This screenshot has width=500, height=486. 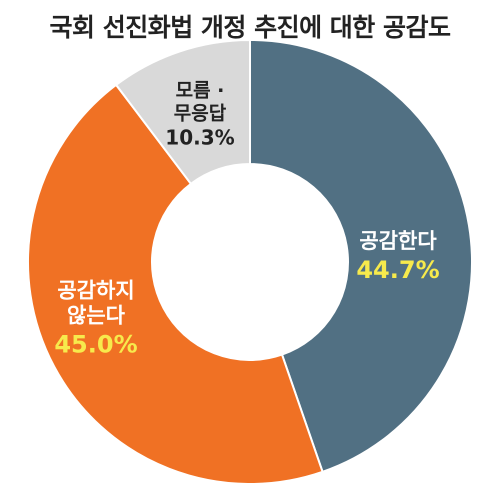 I want to click on slice-label-0: 공감한다, so click(x=398, y=241).